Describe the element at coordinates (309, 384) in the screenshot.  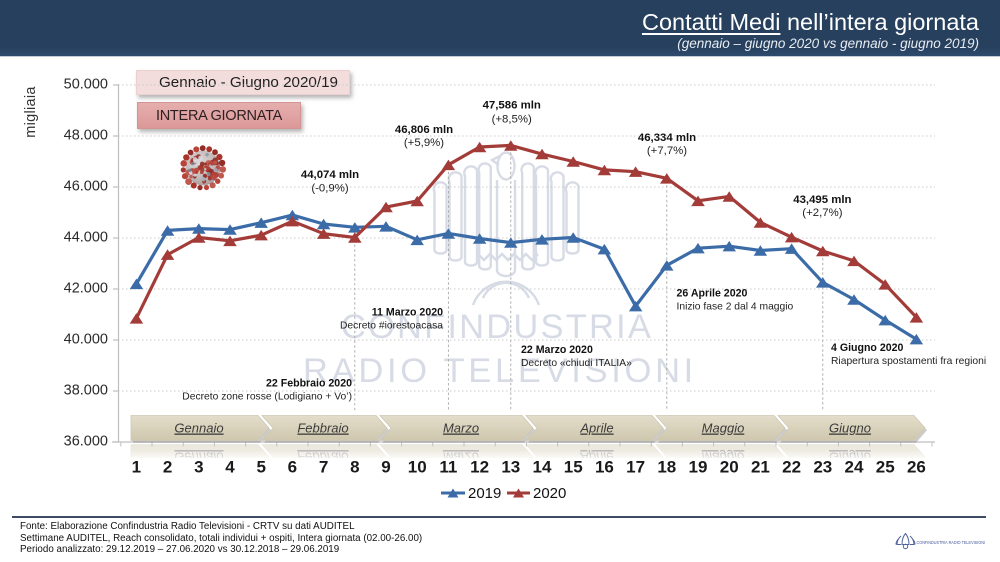
I see `svg-text: 22 Febbraio 2020` at that location.